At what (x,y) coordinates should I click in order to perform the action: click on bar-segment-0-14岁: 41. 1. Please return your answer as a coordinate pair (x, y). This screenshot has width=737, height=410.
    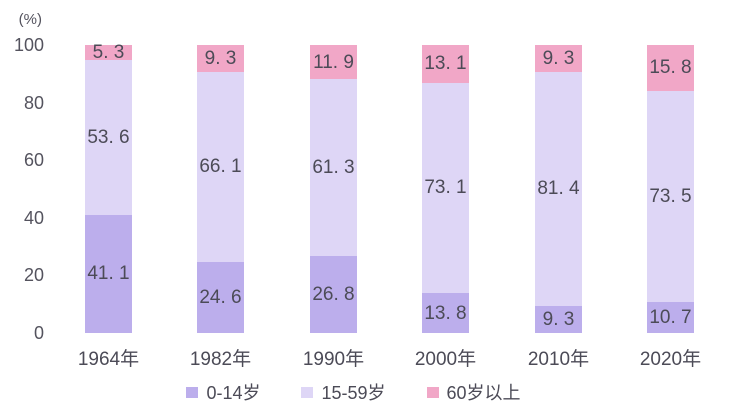
    Looking at the image, I should click on (108, 273).